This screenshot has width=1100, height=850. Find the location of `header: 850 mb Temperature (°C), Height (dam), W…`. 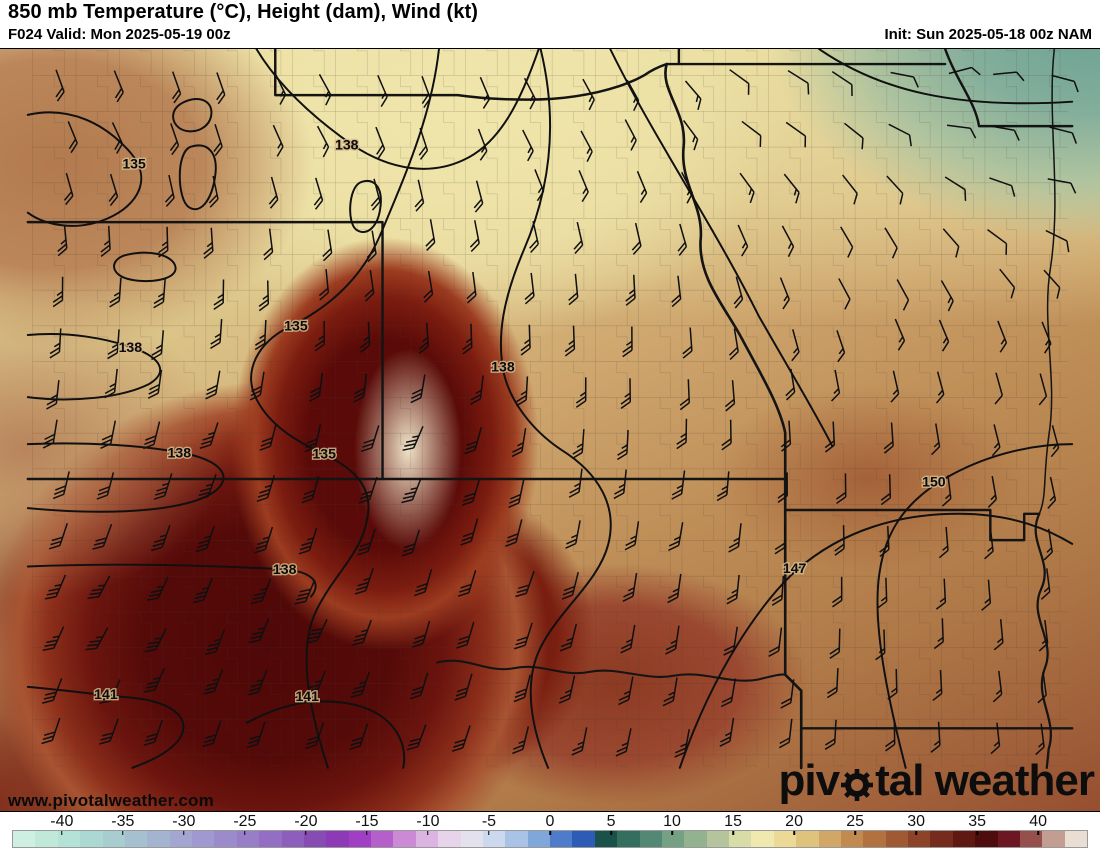

header: 850 mb Temperature (°C), Height (dam), W… is located at coordinates (550, 24).